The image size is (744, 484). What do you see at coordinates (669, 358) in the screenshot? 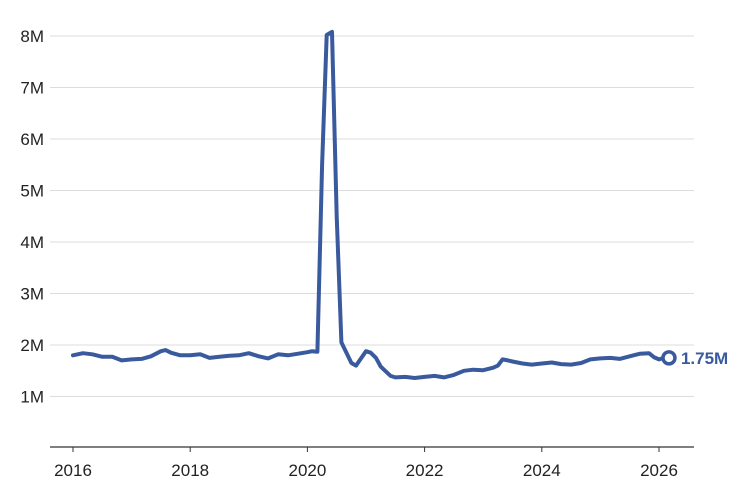
I see `end-point-marker` at bounding box center [669, 358].